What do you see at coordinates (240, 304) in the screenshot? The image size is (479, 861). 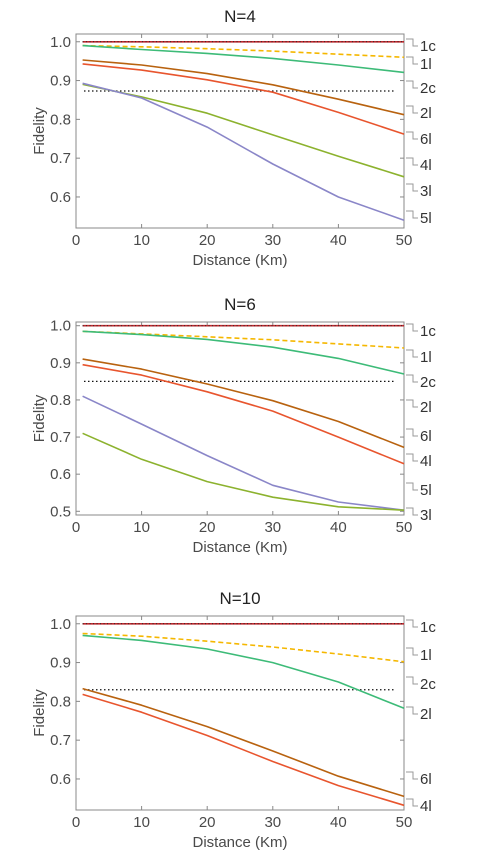 I see `chart-title: N=6` at bounding box center [240, 304].